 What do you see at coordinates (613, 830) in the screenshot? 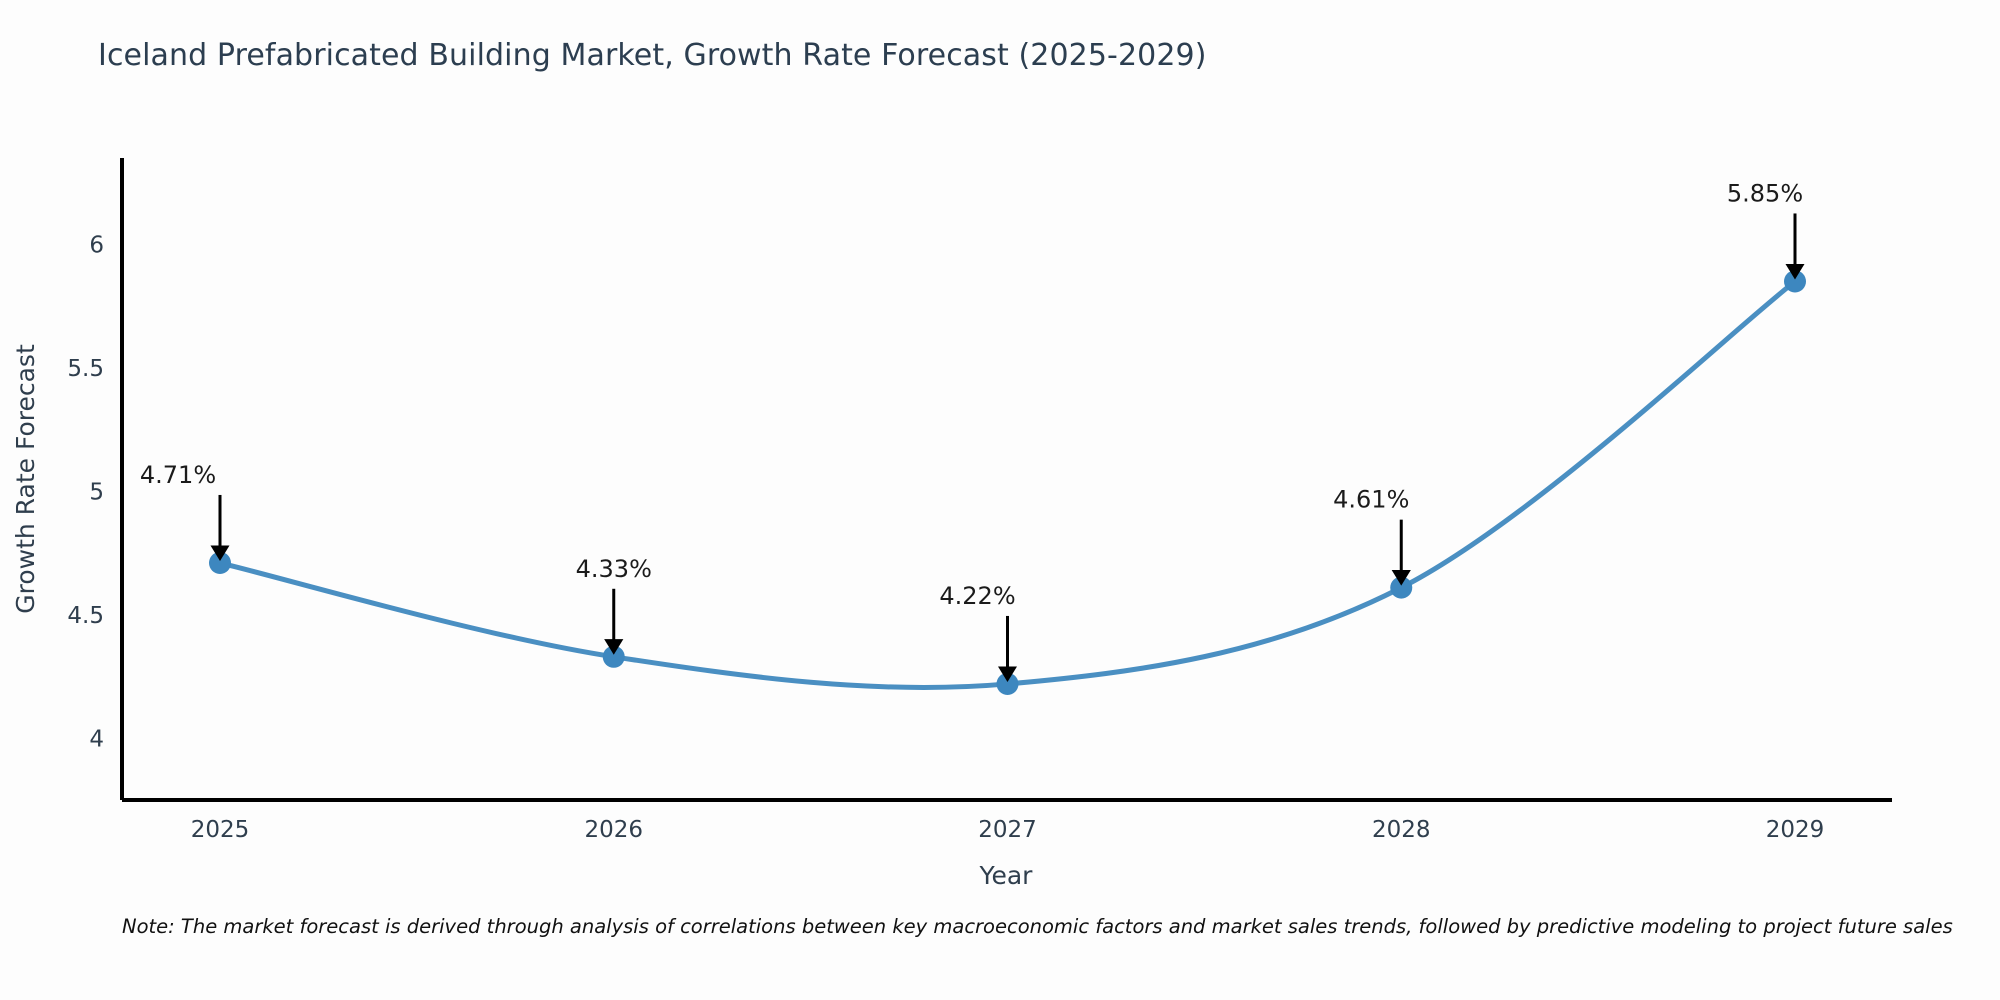
I see `x-tick-label: 2026` at bounding box center [613, 830].